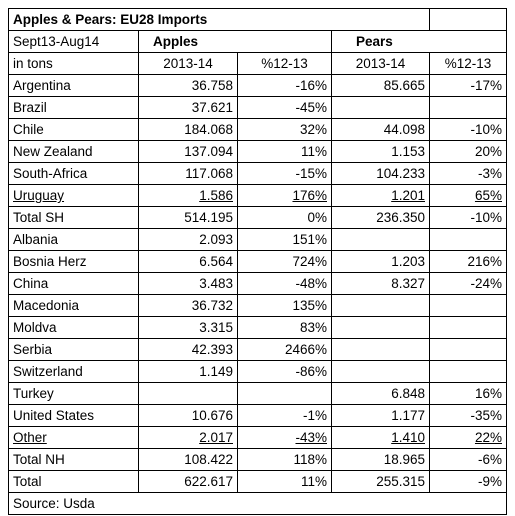 The image size is (515, 516). I want to click on apples-pct-cell-text: 151%, so click(309, 239).